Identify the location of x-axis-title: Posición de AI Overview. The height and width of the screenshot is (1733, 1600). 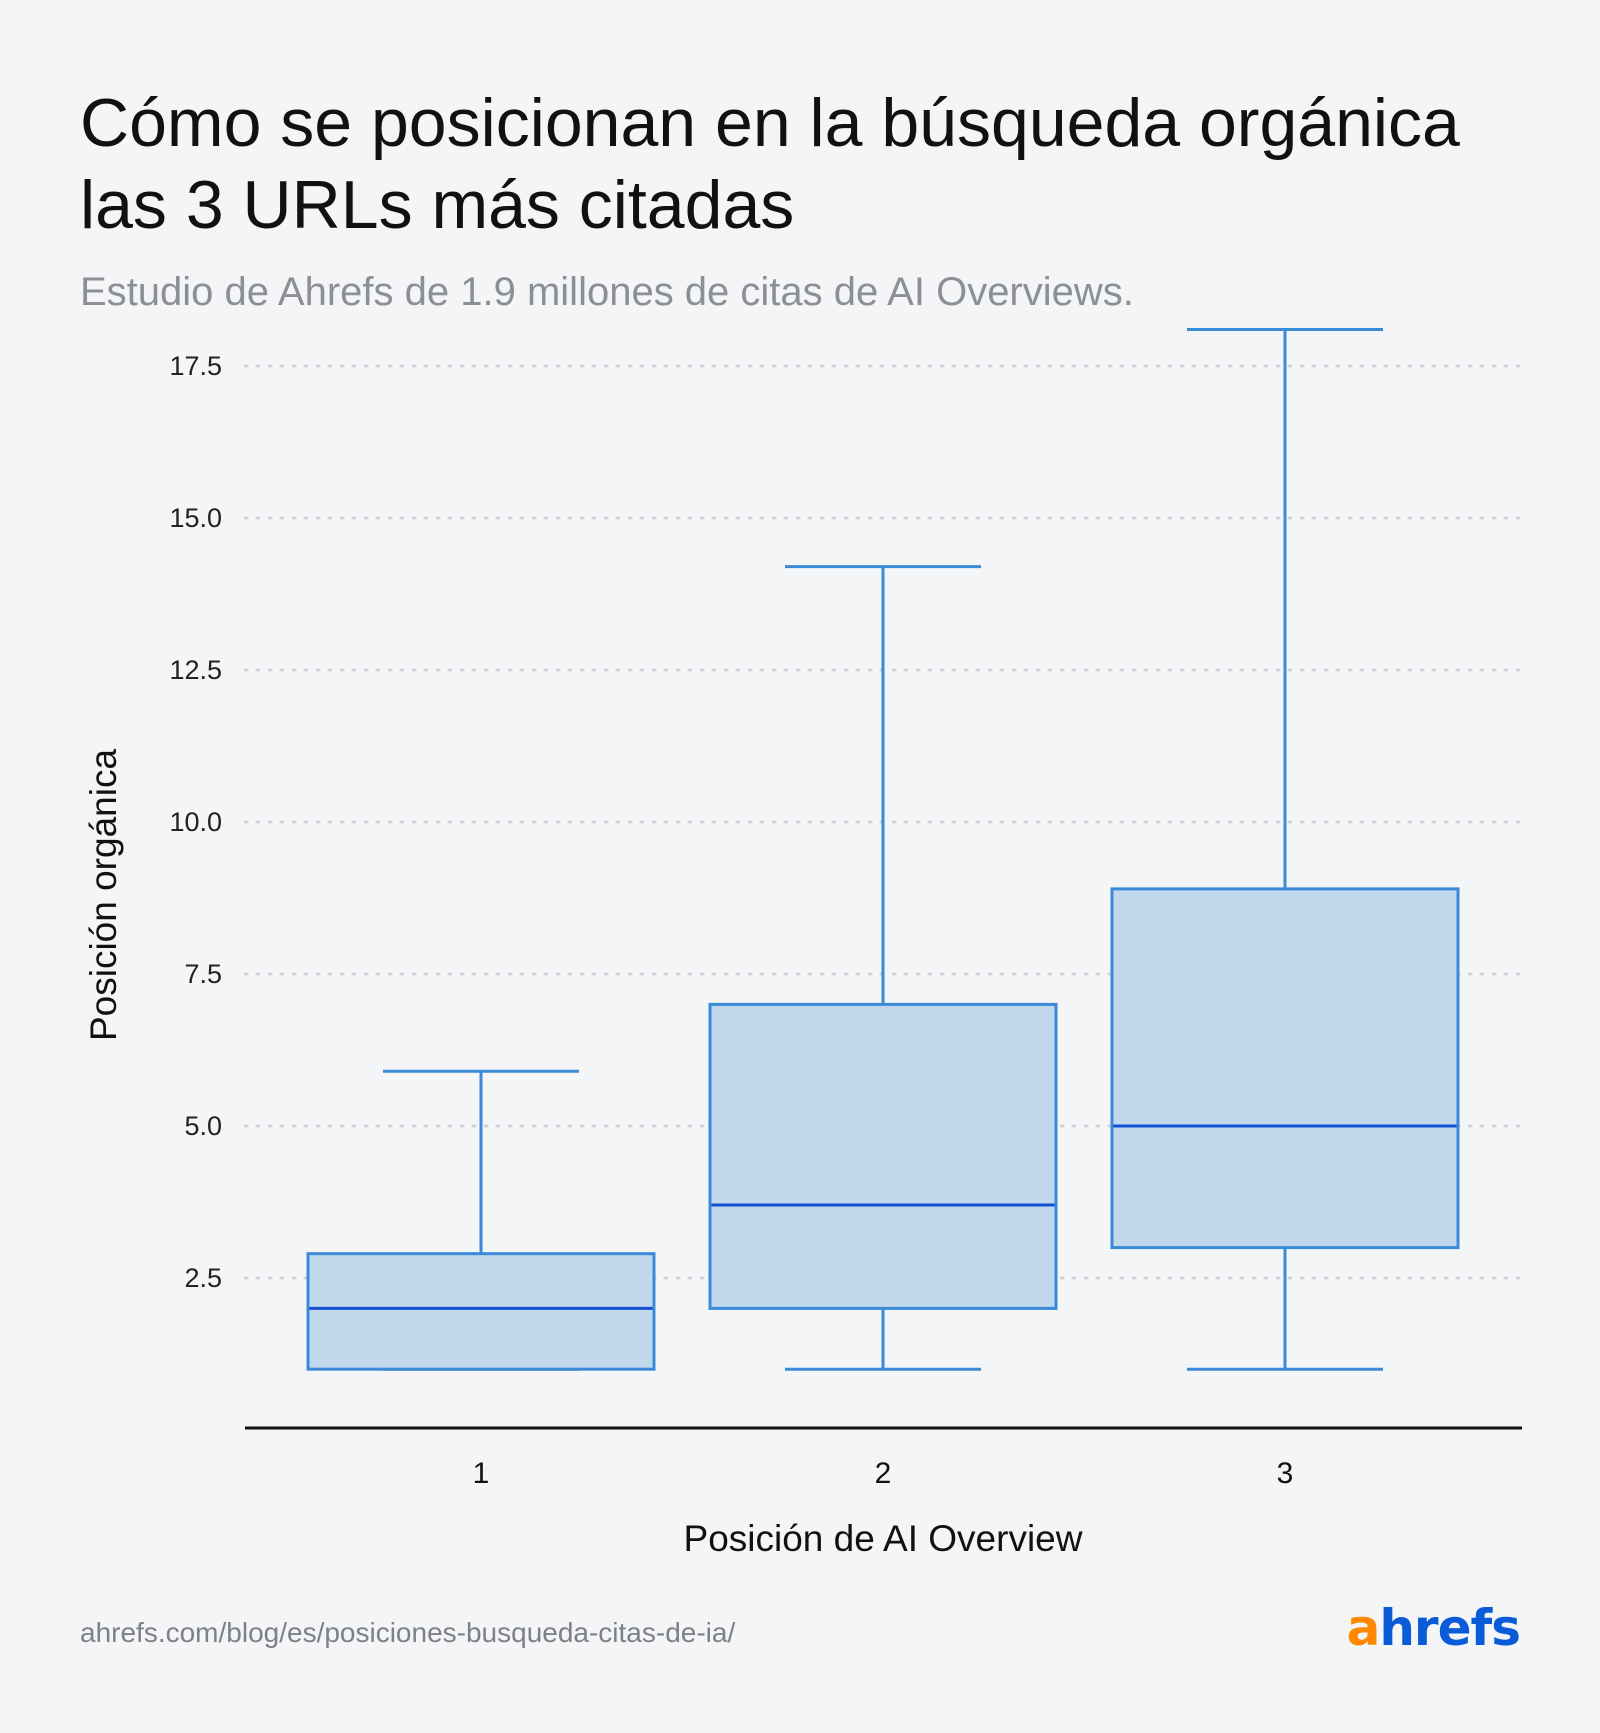
(883, 1538).